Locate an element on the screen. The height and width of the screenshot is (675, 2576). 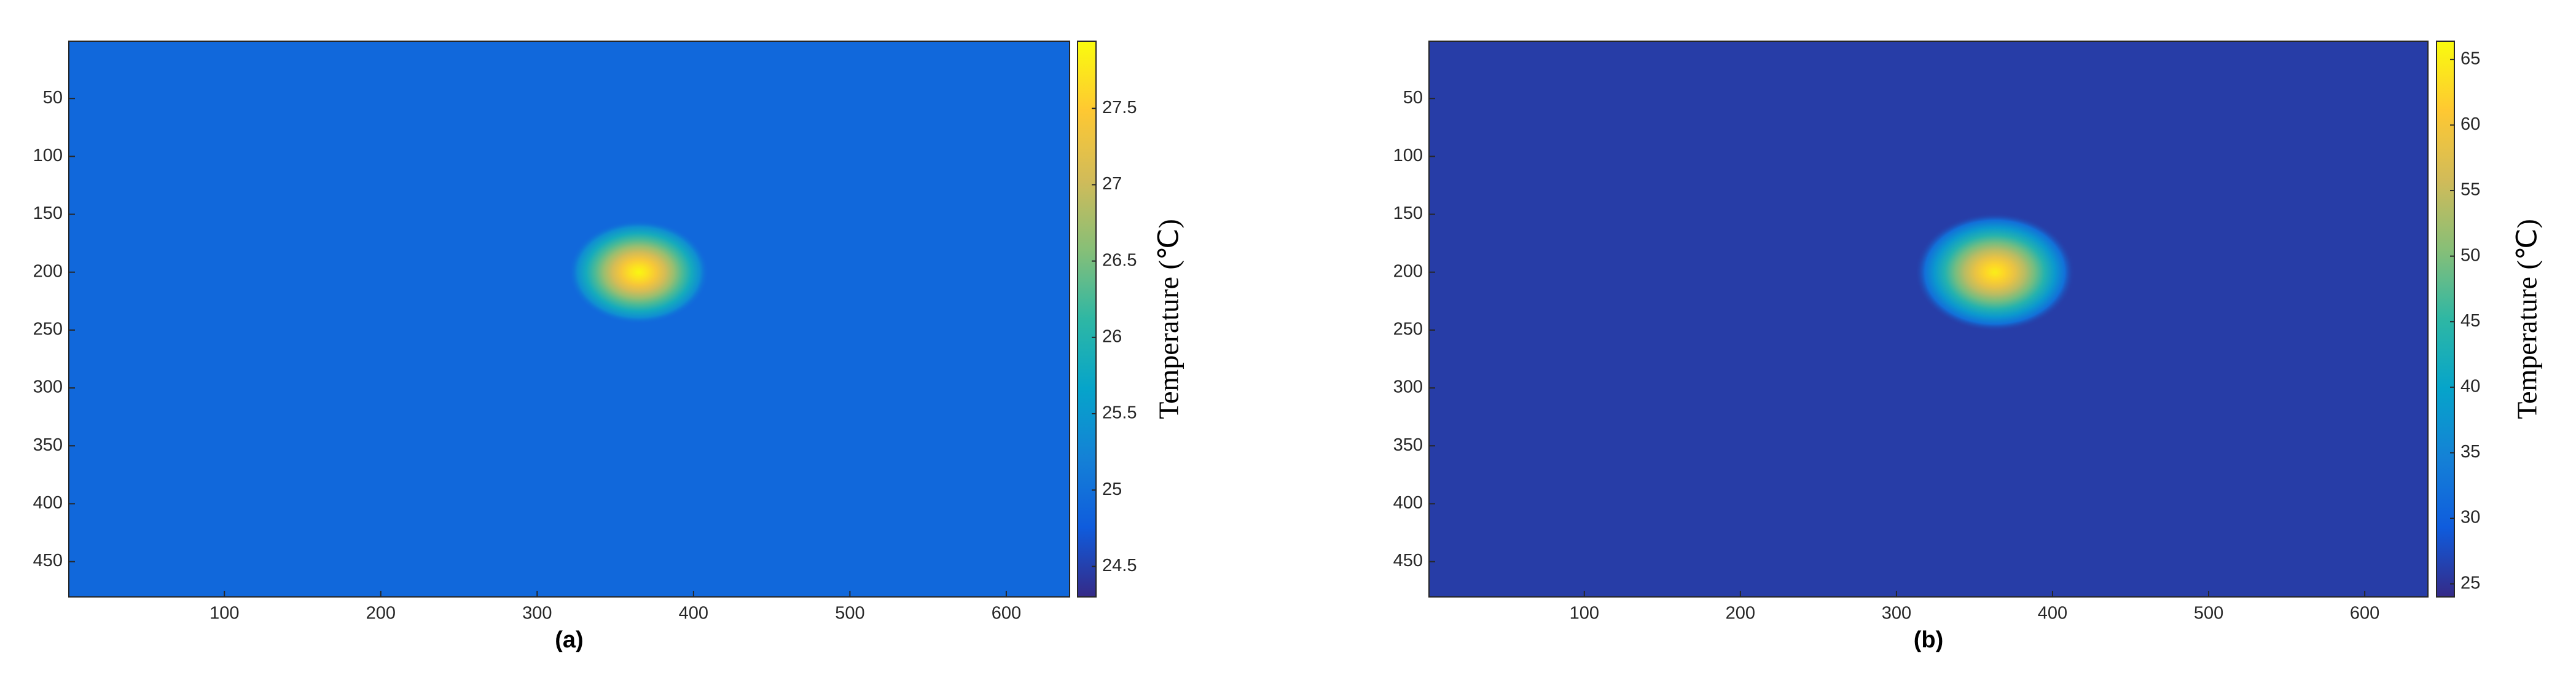
colorbar-tick-label: 60 is located at coordinates (2470, 124).